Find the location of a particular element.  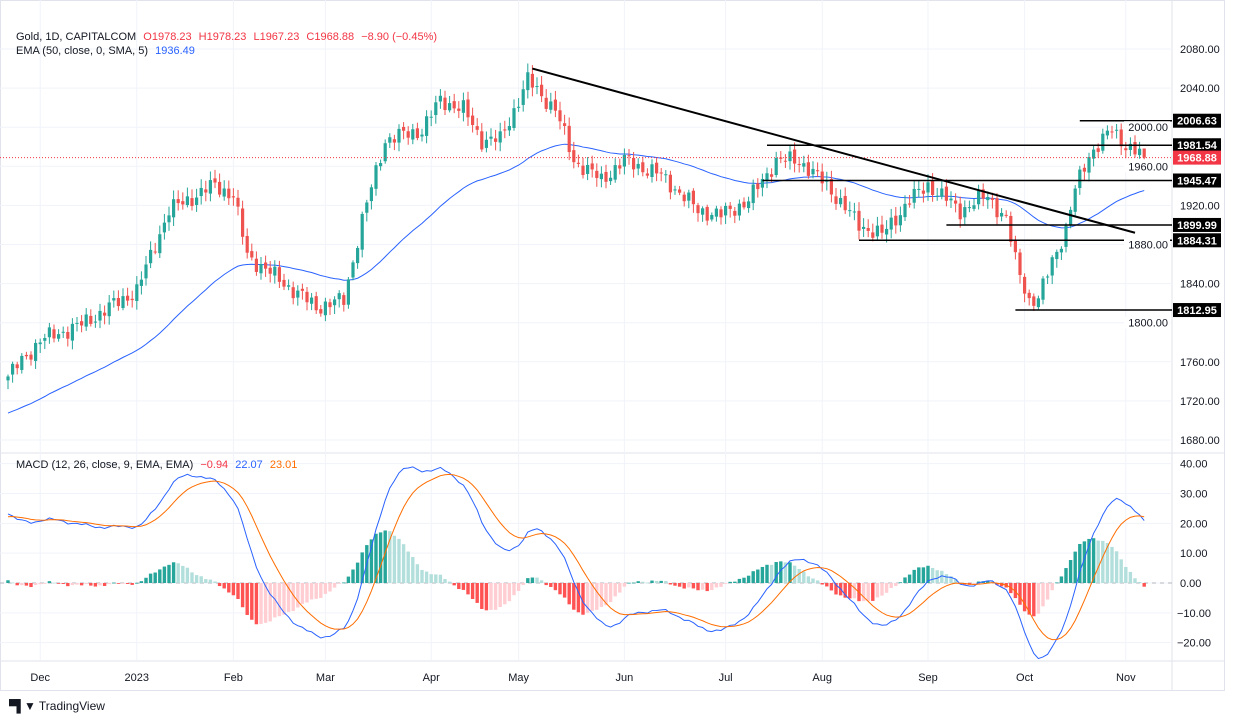

tradingview-brand: TradingView is located at coordinates (71, 706).